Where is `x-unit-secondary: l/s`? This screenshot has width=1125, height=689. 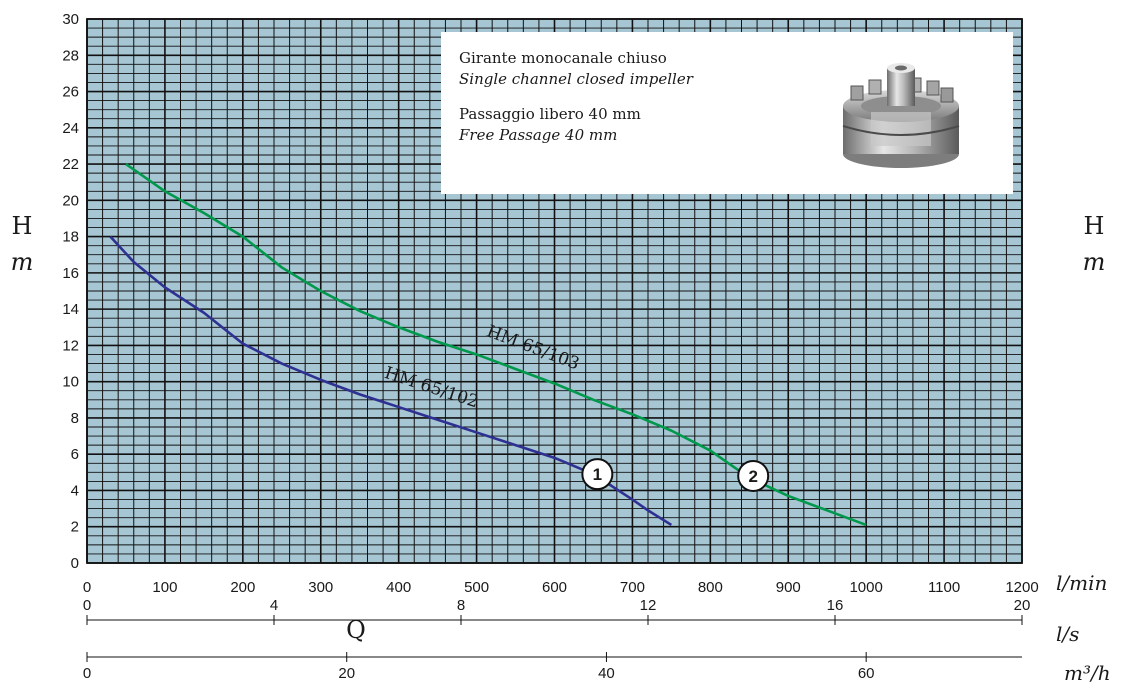
x-unit-secondary: l/s is located at coordinates (1067, 634).